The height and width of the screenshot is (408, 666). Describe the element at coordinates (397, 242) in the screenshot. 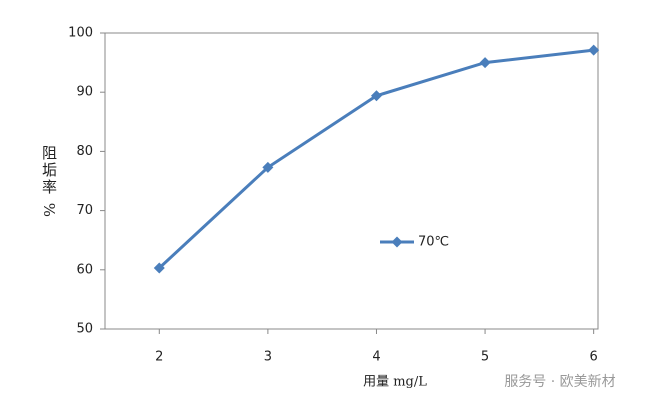

I see `legend-marker` at that location.